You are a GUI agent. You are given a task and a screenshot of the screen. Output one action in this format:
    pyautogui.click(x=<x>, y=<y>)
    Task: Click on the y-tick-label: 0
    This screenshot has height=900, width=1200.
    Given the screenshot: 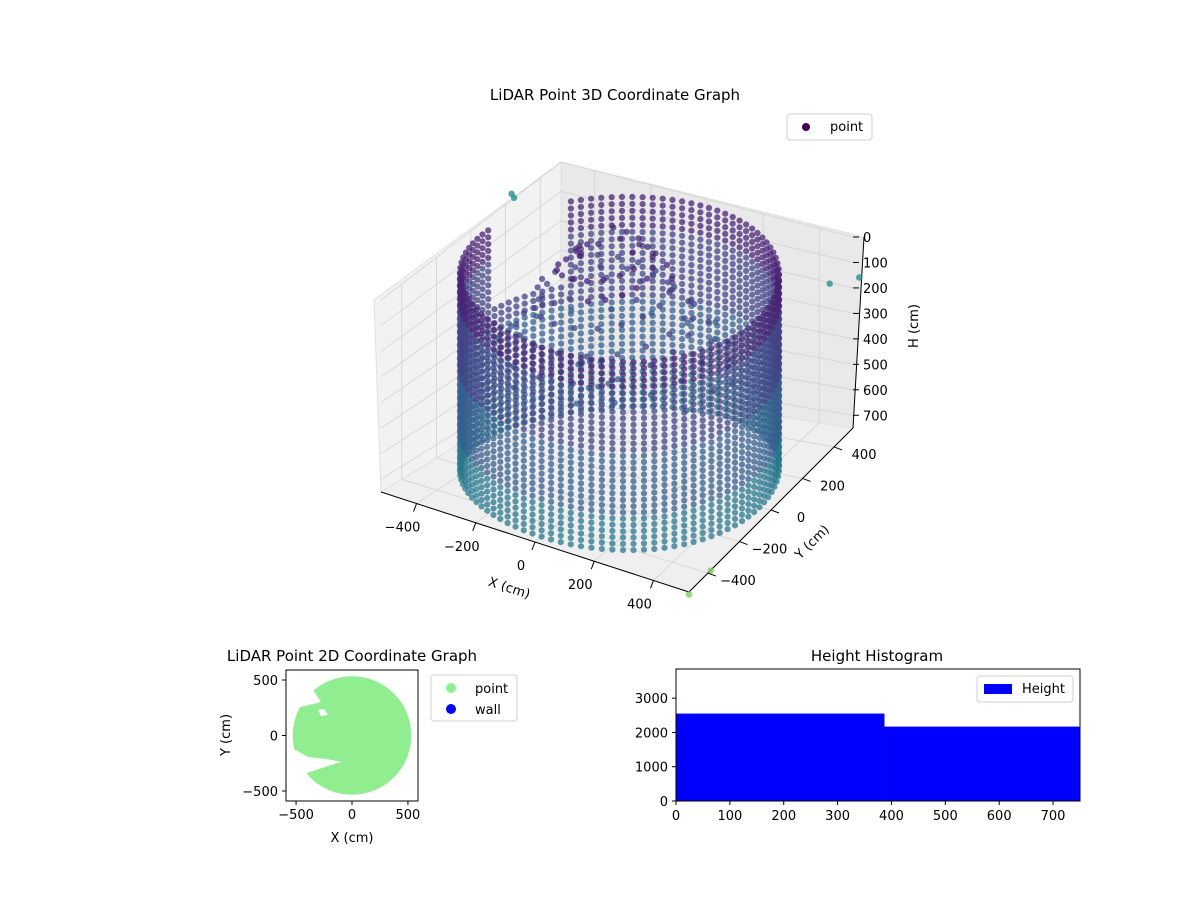 What is the action you would take?
    pyautogui.click(x=274, y=737)
    